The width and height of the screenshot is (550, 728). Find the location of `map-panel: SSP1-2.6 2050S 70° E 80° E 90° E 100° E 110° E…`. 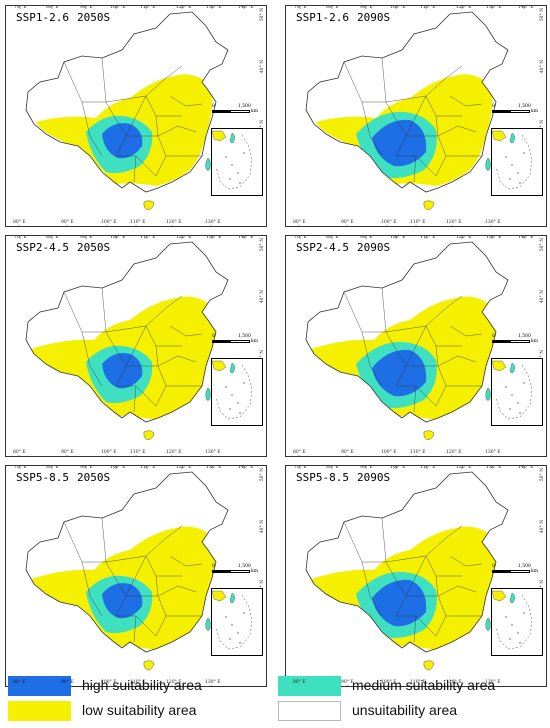

map-panel: SSP1-2.6 2050S 70° E 80° E 90° E 100° E 110° E… is located at coordinates (136, 116).